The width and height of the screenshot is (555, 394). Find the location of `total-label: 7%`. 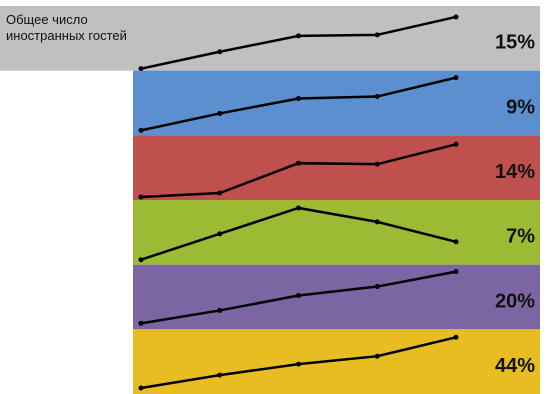

total-label: 7% is located at coordinates (520, 237).